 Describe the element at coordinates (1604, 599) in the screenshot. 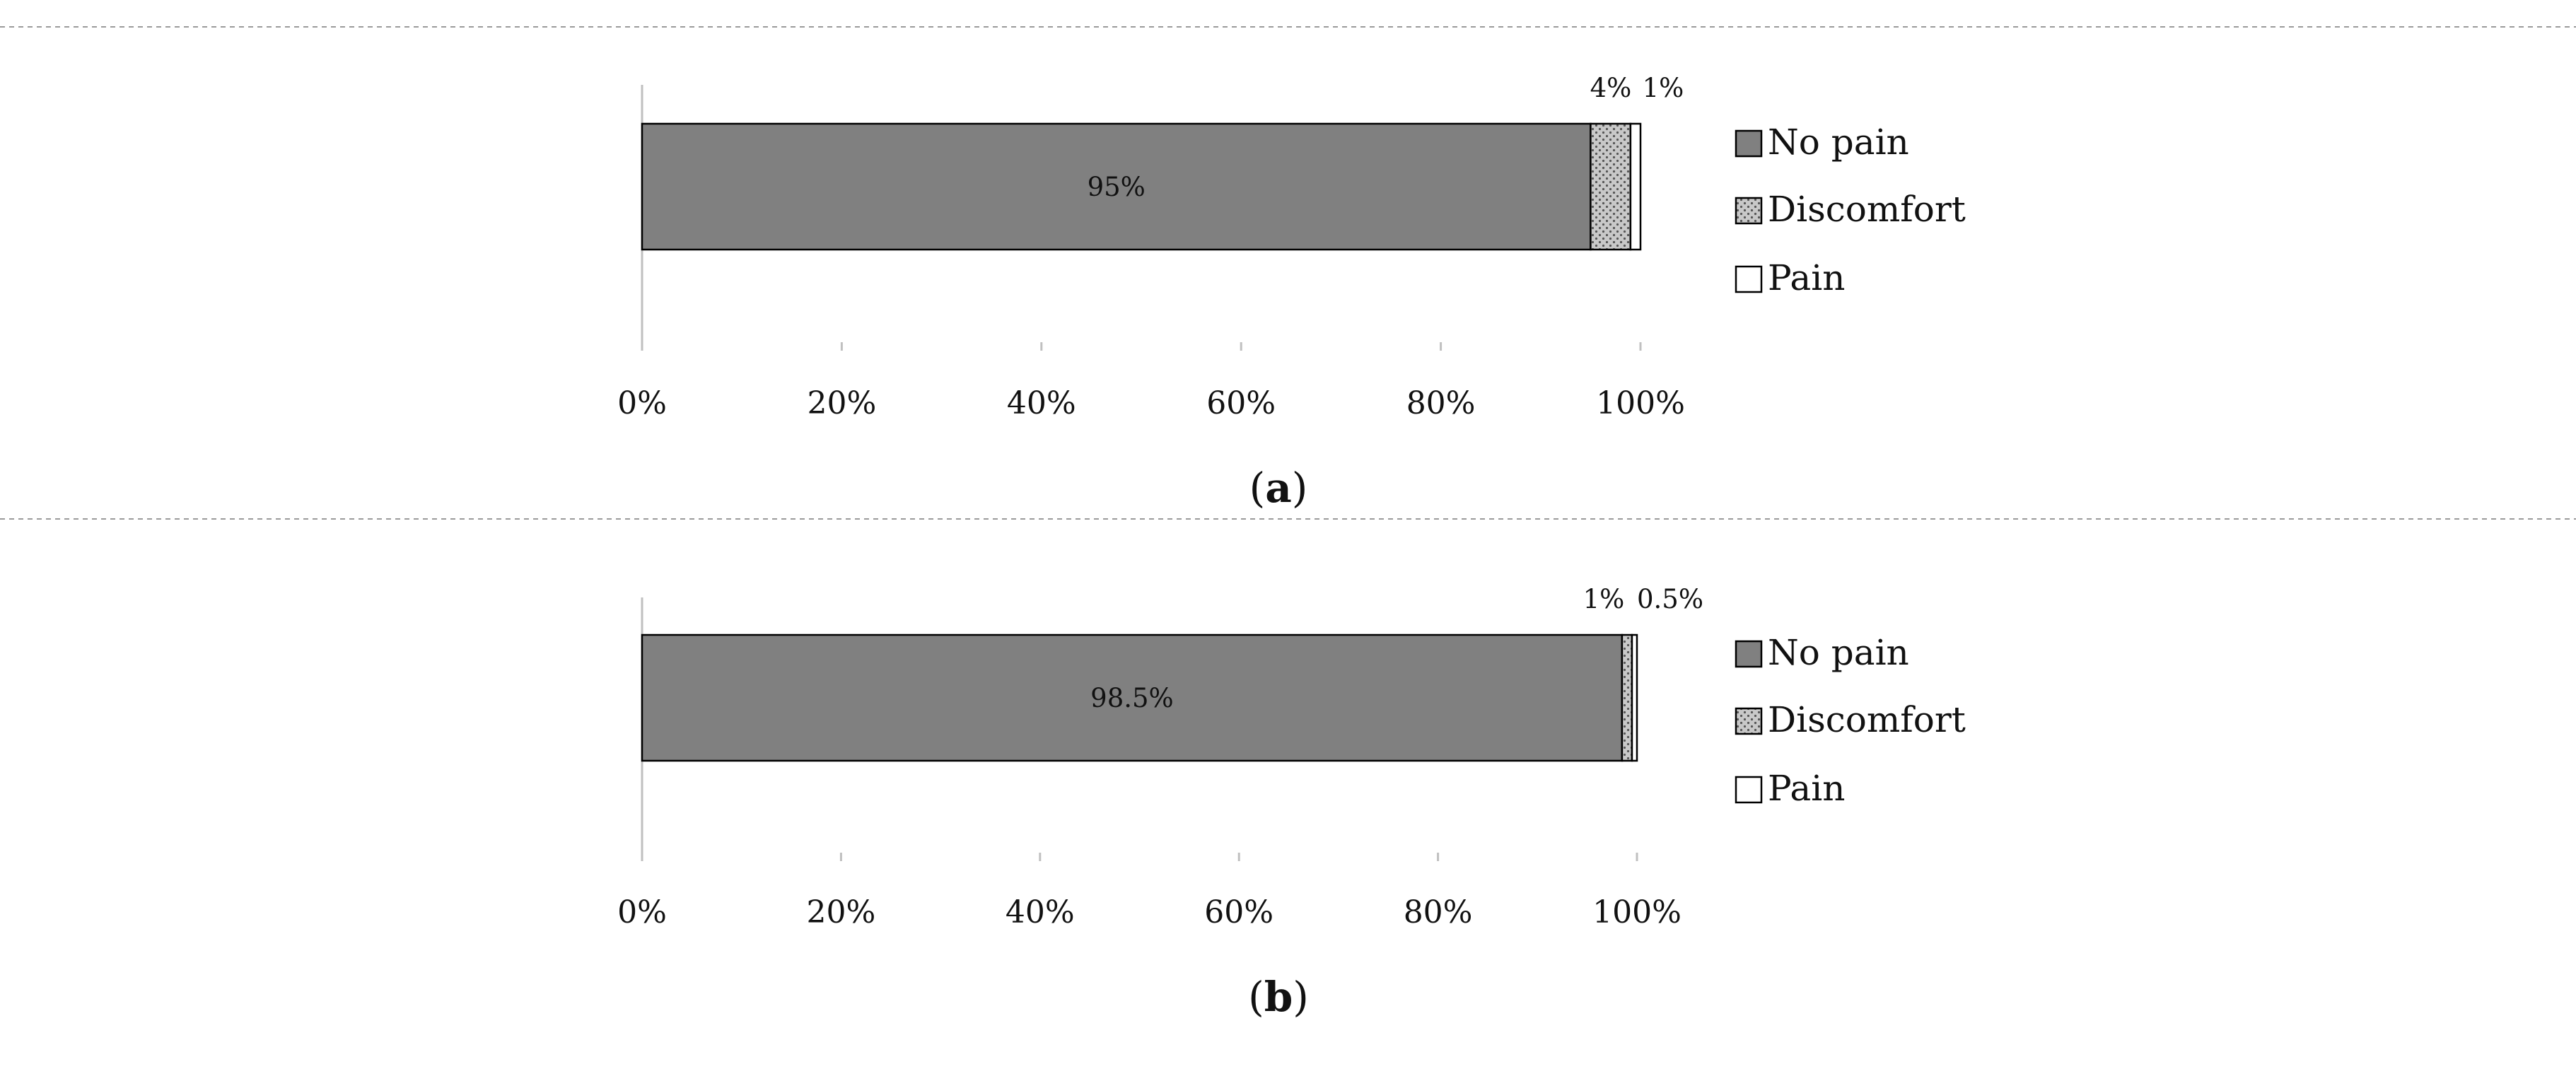

I see `data-label-discomfort: 1%` at that location.